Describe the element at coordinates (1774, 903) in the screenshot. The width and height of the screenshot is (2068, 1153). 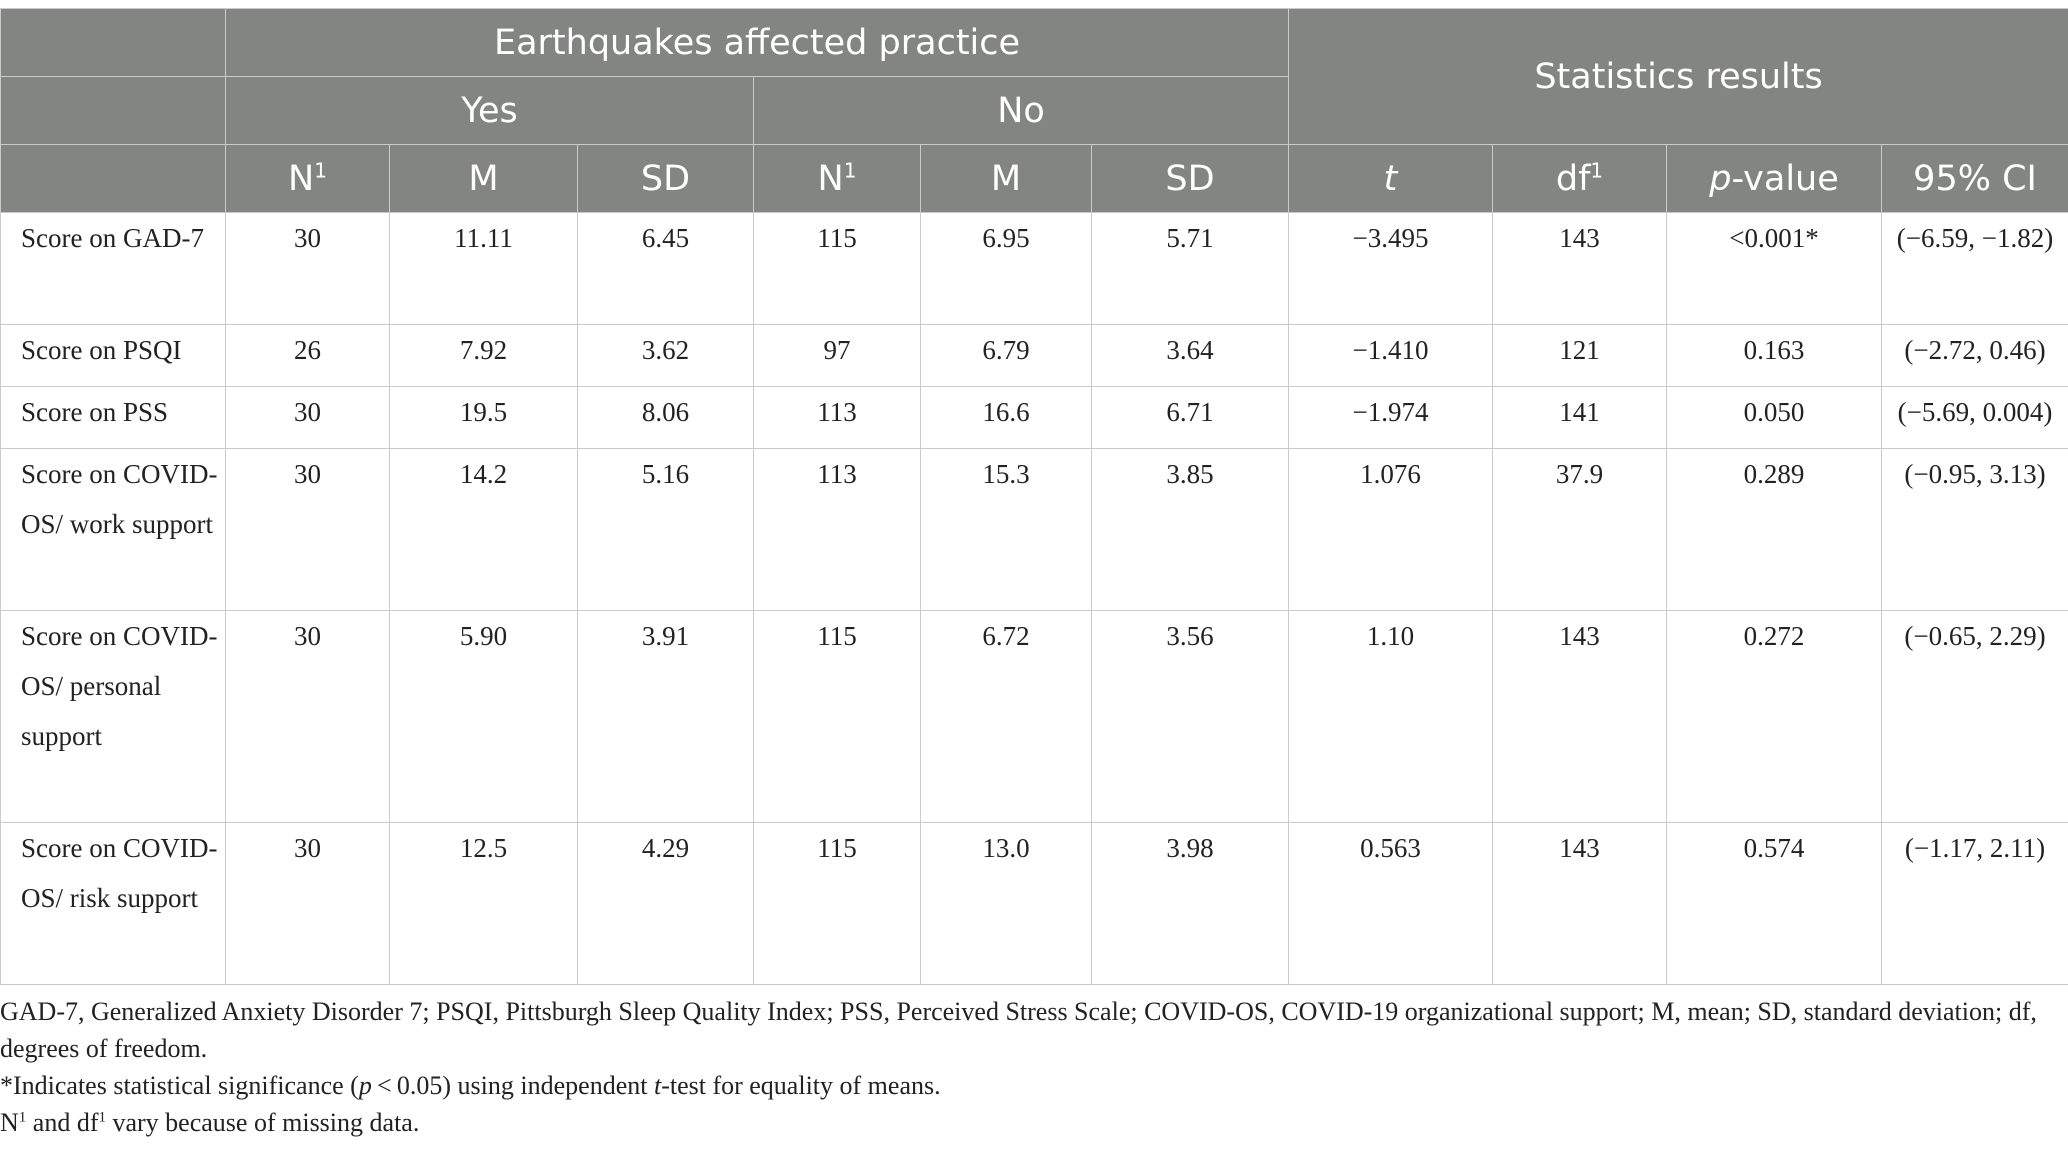
I see `cell-p-value: 0.574` at that location.